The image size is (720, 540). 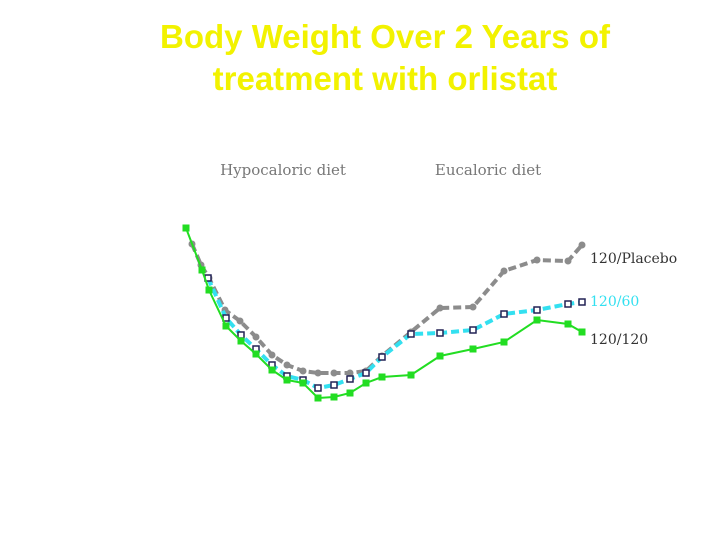 What do you see at coordinates (633, 259) in the screenshot?
I see `series-label: 120/Placebo` at bounding box center [633, 259].